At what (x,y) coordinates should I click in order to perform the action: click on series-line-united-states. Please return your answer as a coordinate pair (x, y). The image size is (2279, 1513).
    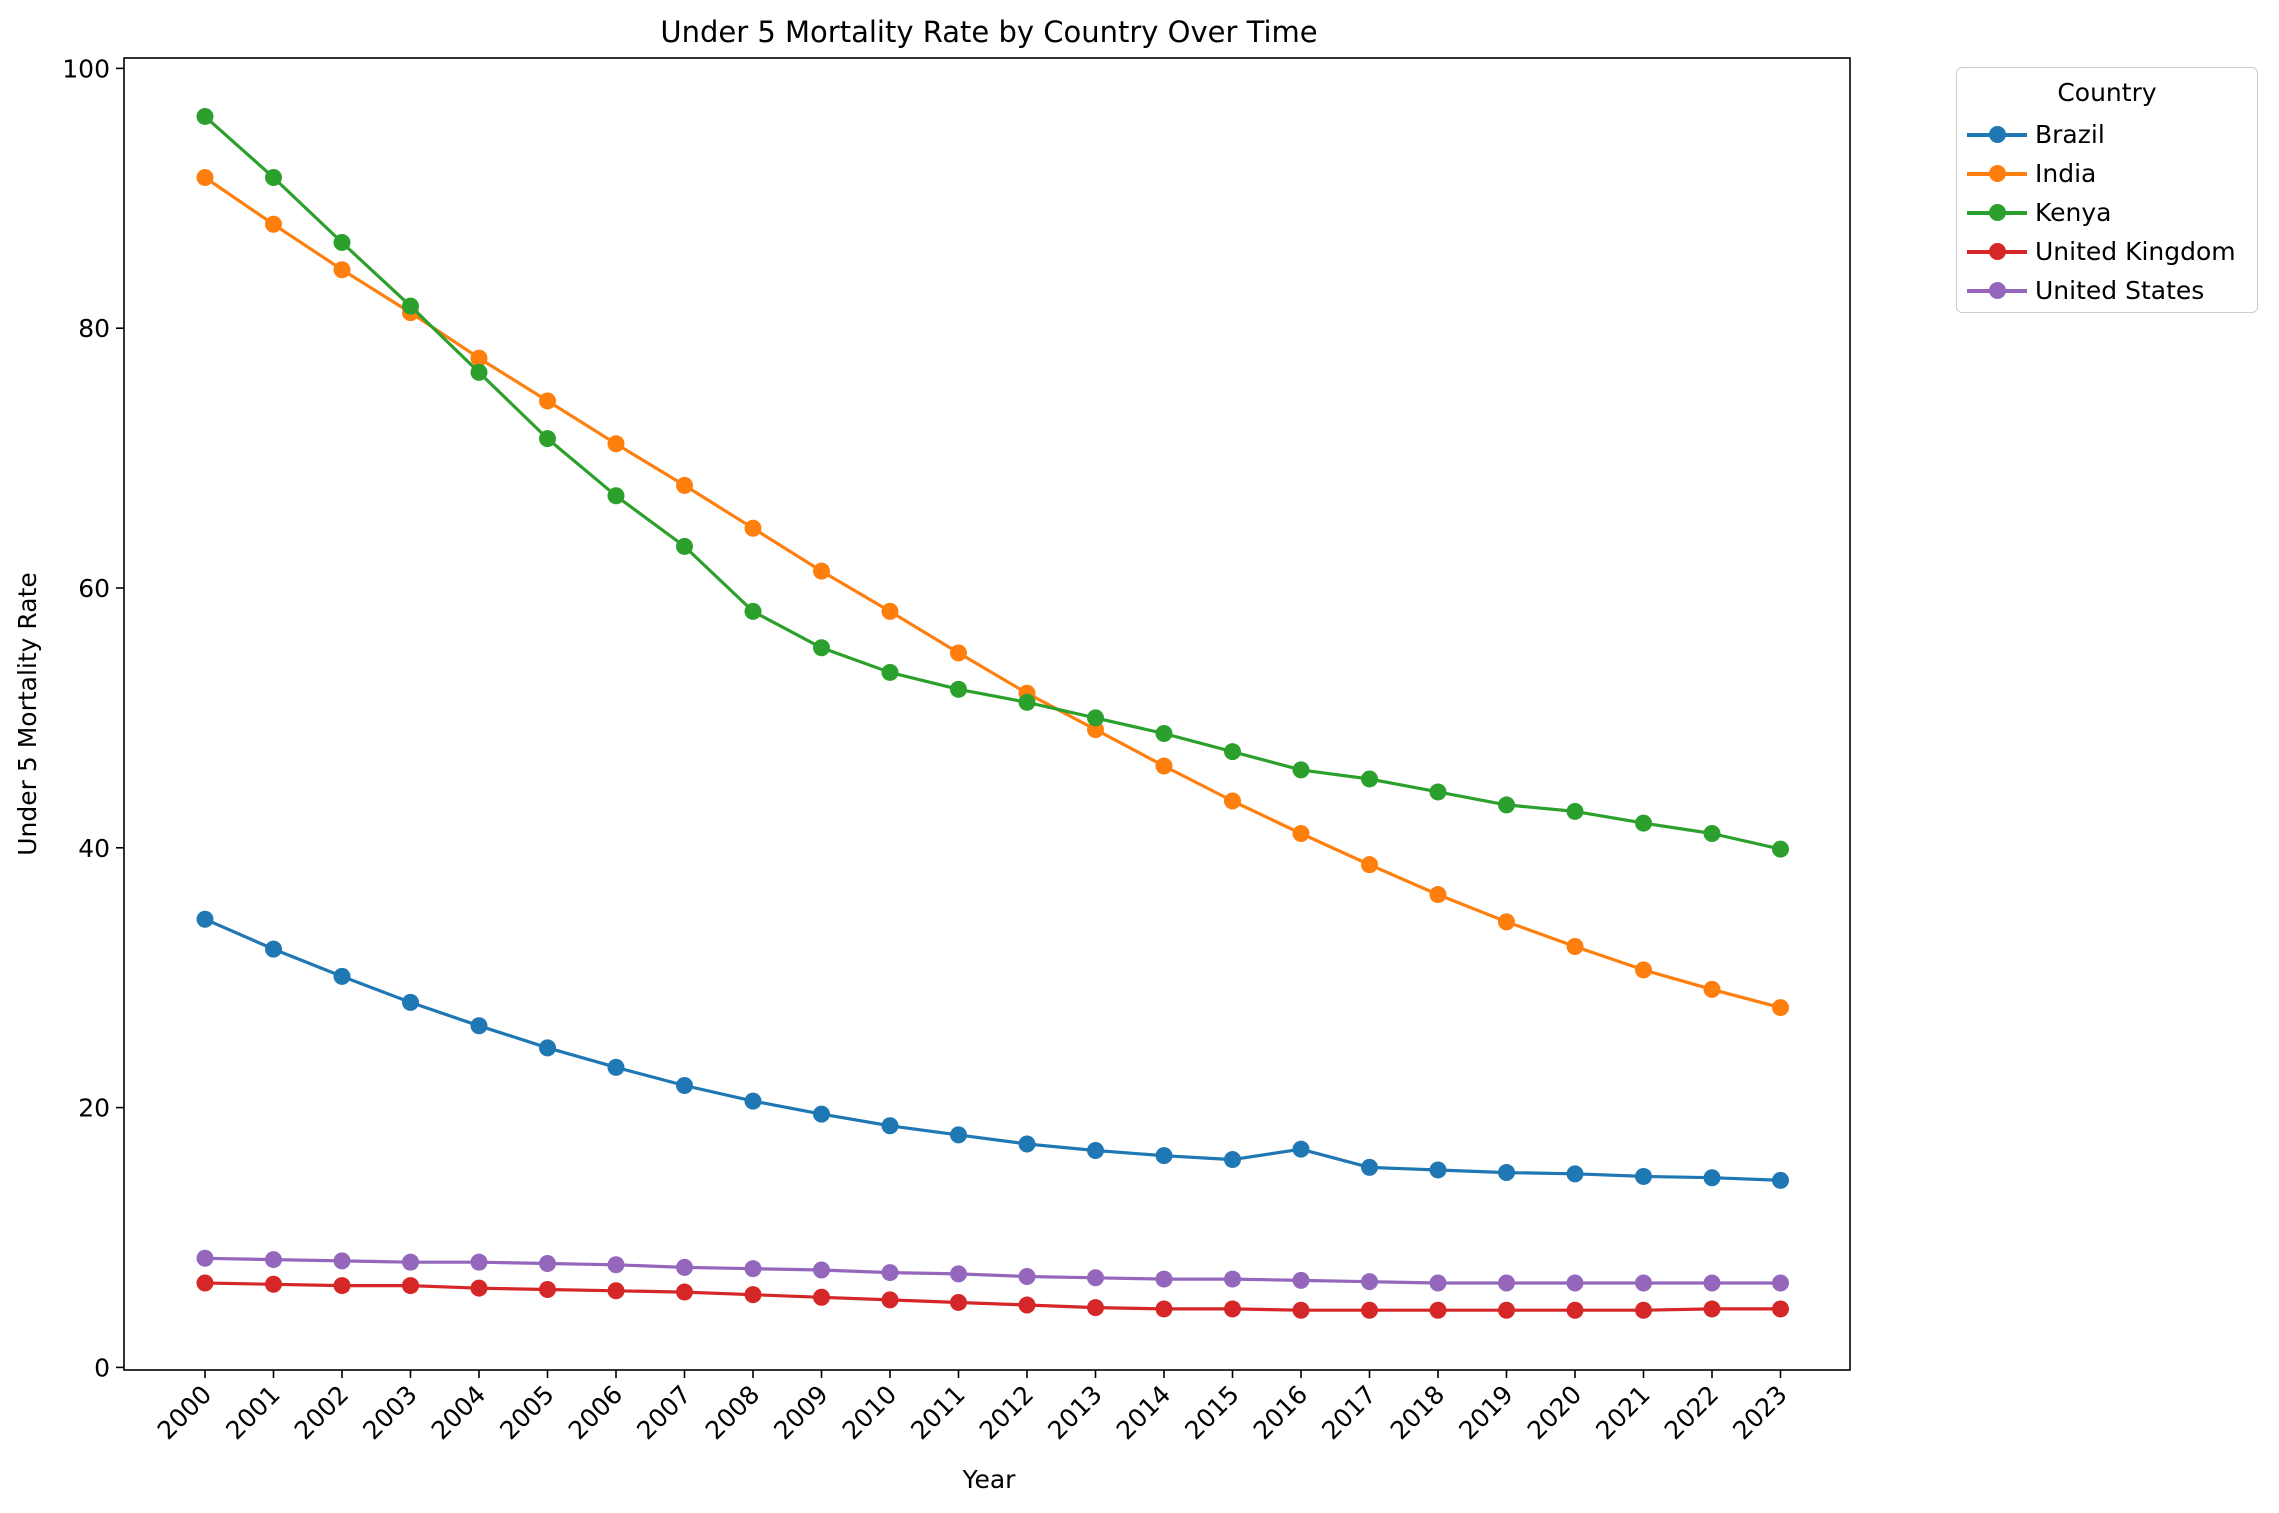
    Looking at the image, I should click on (992, 1270).